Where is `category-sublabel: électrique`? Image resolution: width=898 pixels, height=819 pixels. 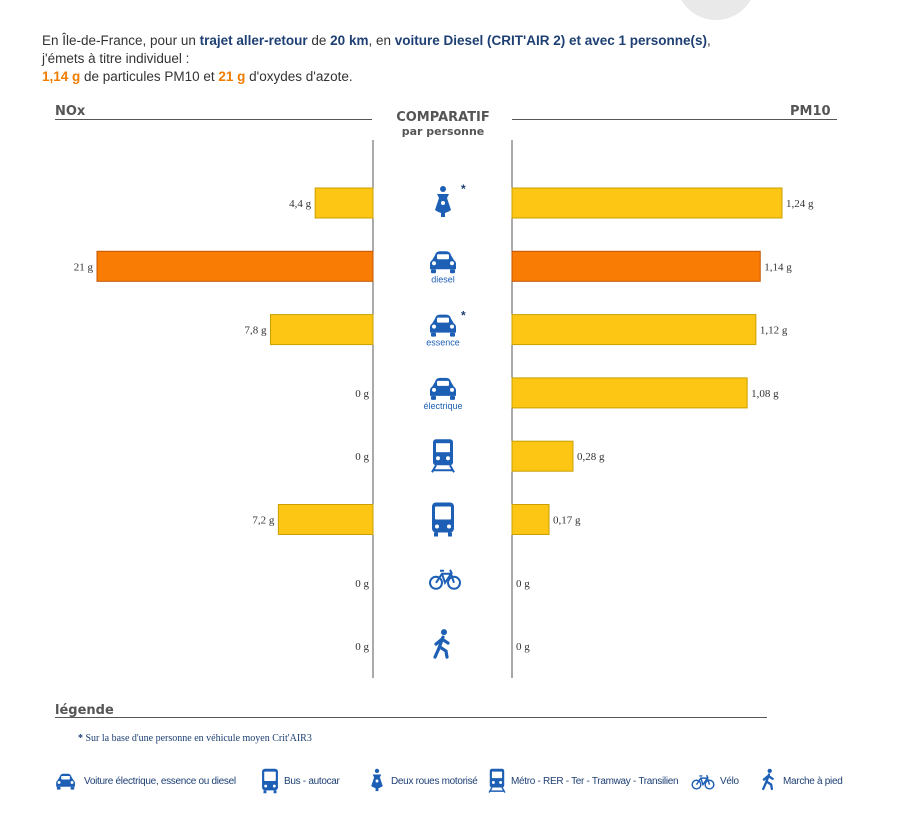 category-sublabel: électrique is located at coordinates (442, 406).